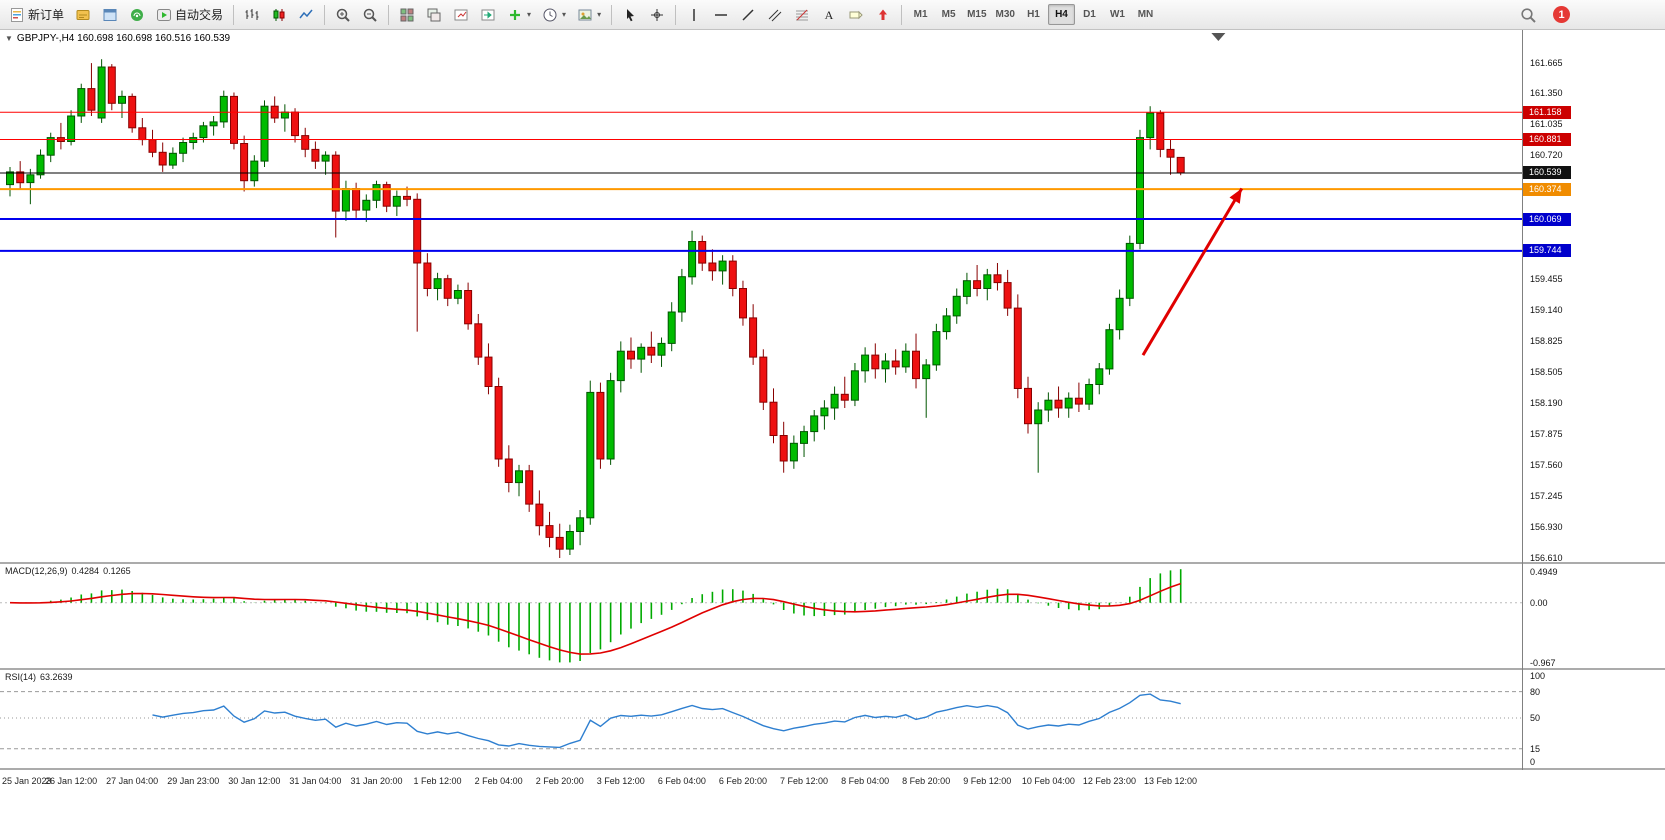 This screenshot has height=840, width=1665. I want to click on notification-badge: 1, so click(1561, 14).